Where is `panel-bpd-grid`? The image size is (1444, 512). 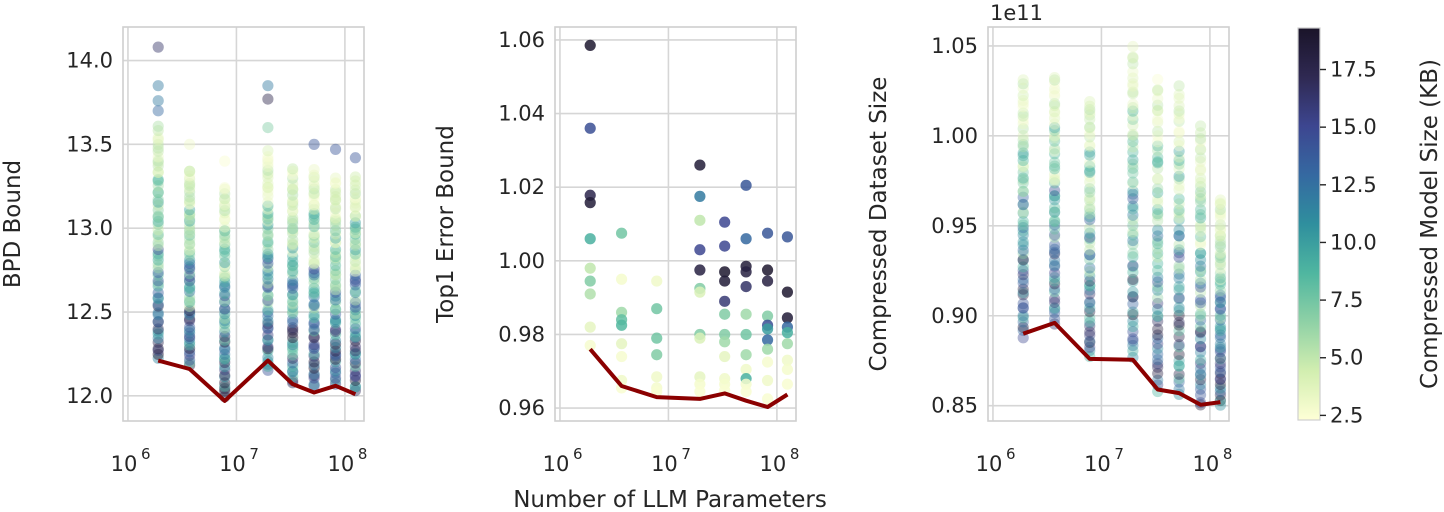 panel-bpd-grid is located at coordinates (243, 224).